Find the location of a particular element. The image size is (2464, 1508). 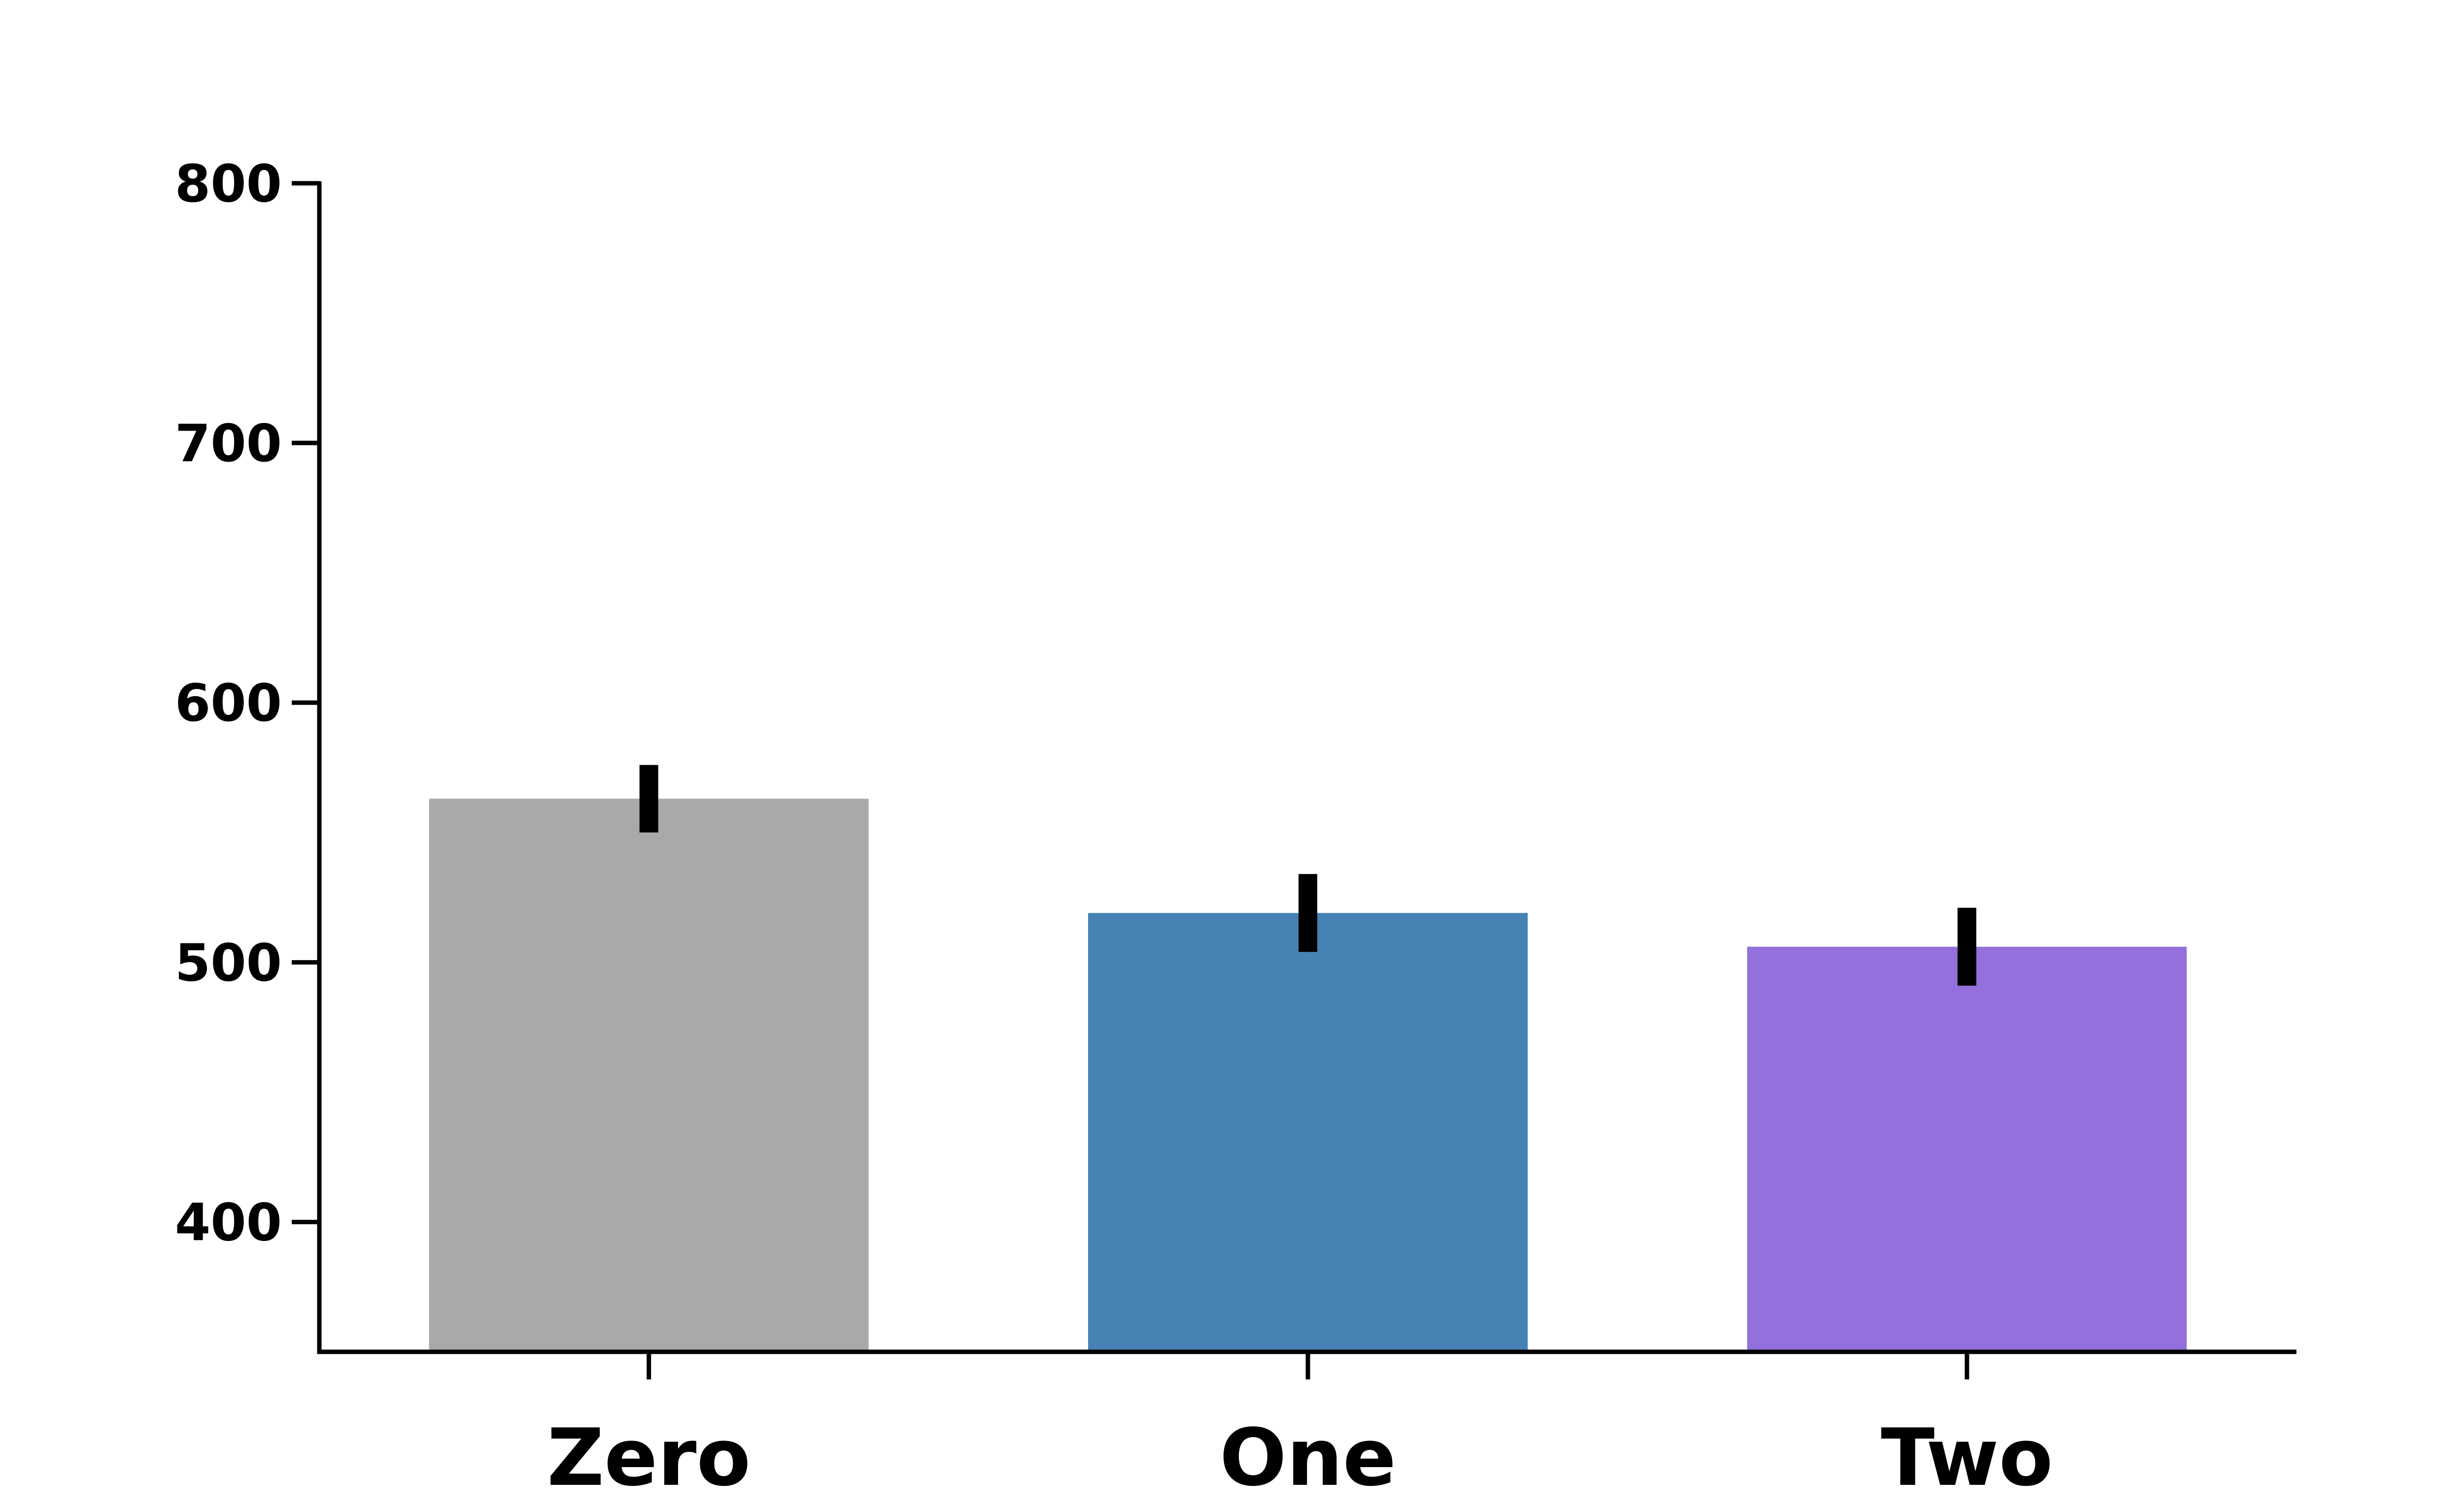

error-bars-layer is located at coordinates (1308, 875).